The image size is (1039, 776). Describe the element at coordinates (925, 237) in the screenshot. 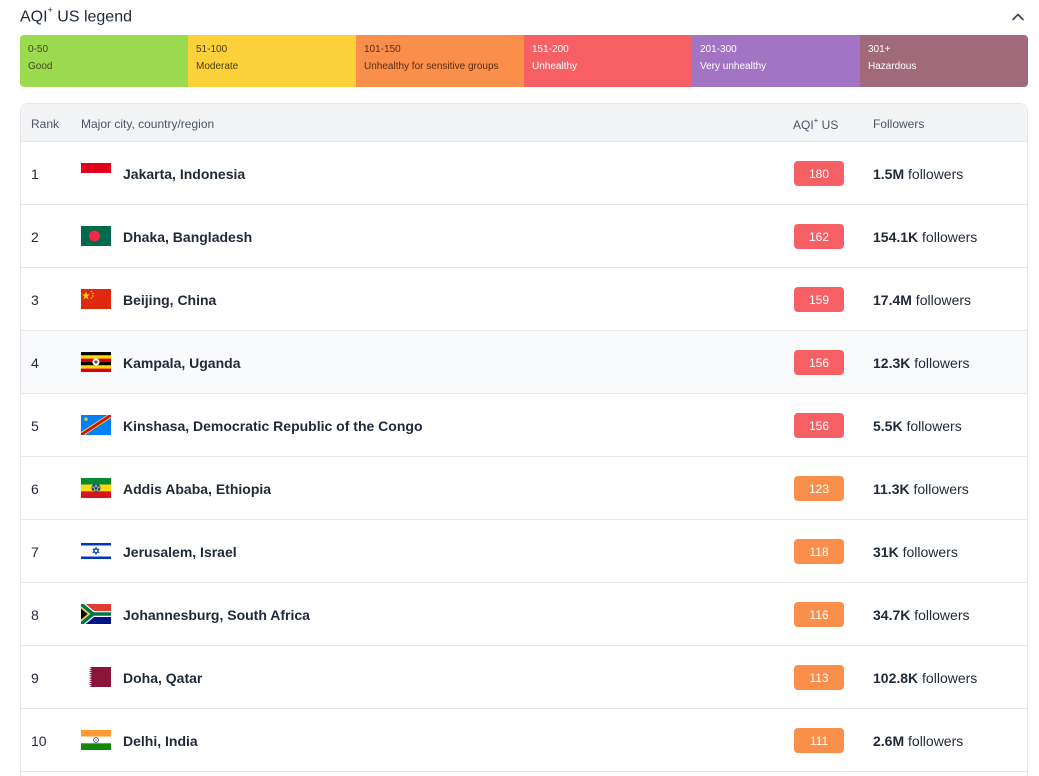

I see `followers-count: 154.1K followers` at that location.